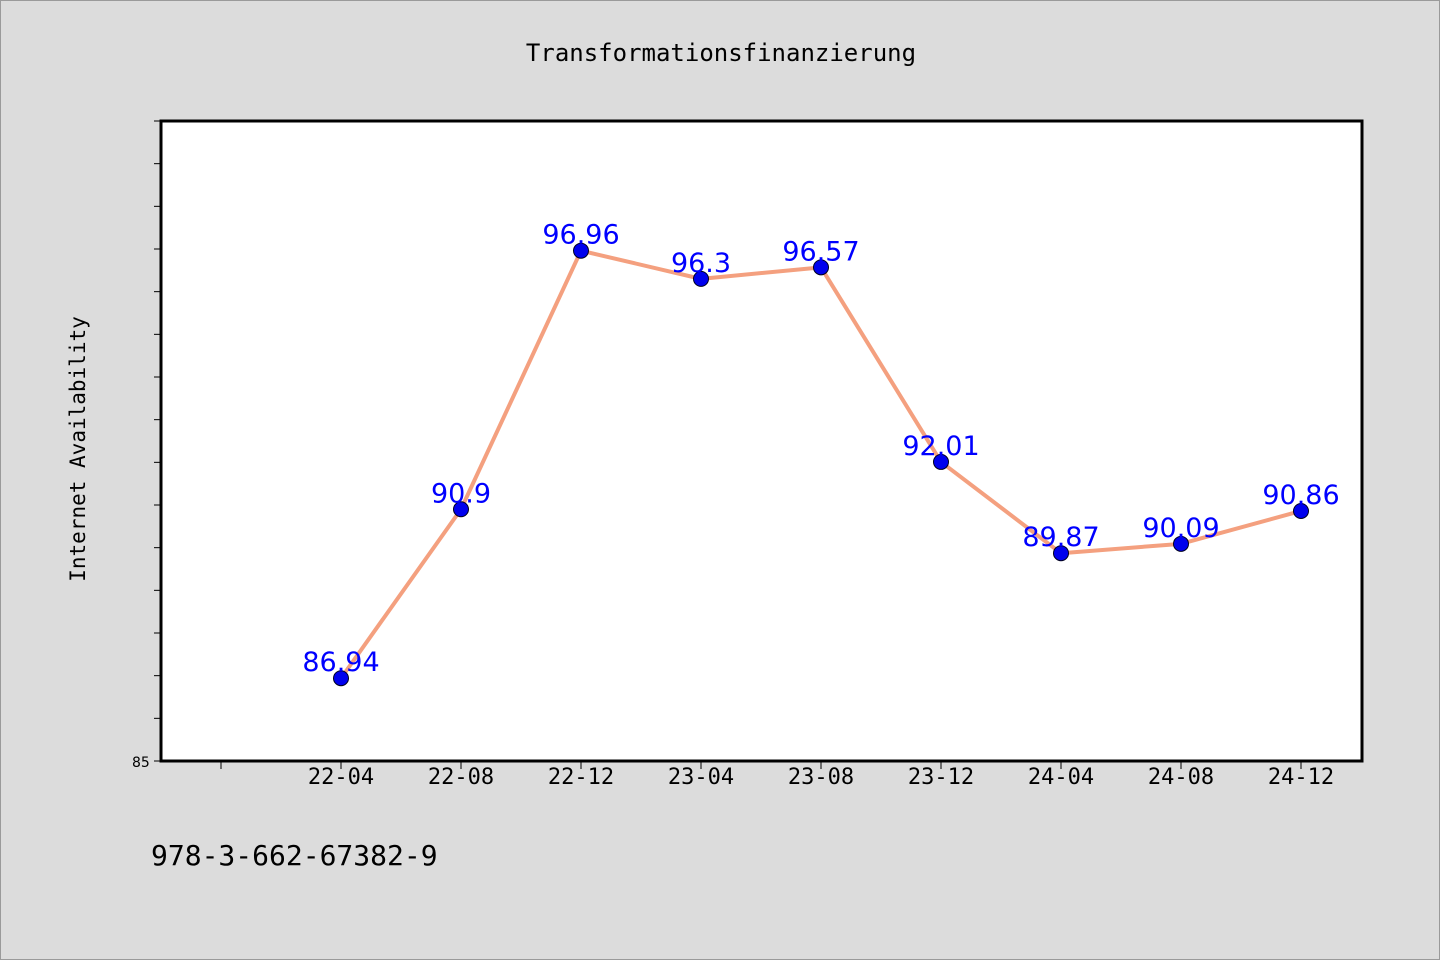 The image size is (1440, 960). Describe the element at coordinates (1301, 777) in the screenshot. I see `x-tick-label: 24-12` at that location.